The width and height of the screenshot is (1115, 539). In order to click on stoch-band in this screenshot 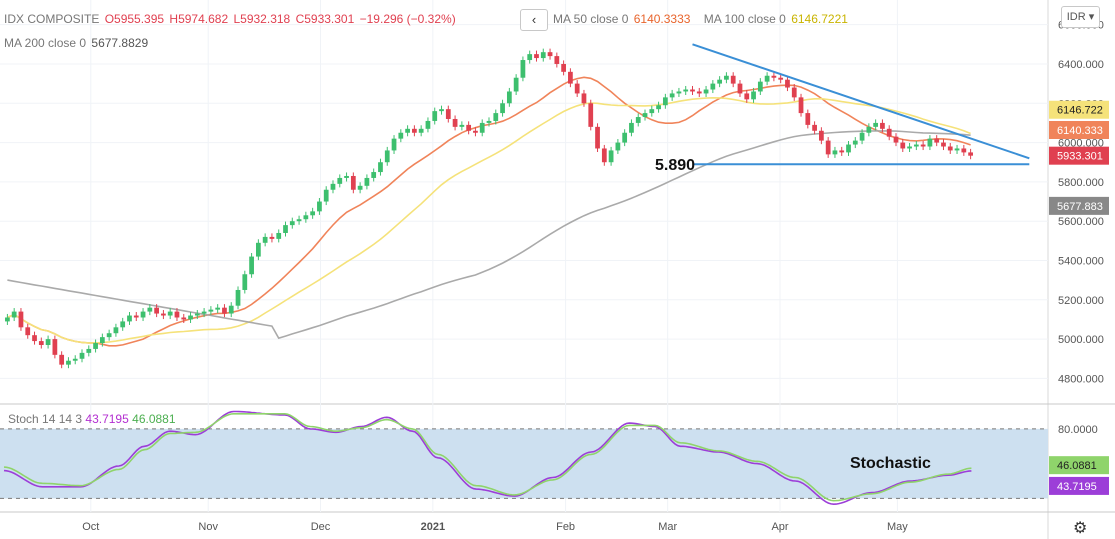, I will do `click(524, 463)`.